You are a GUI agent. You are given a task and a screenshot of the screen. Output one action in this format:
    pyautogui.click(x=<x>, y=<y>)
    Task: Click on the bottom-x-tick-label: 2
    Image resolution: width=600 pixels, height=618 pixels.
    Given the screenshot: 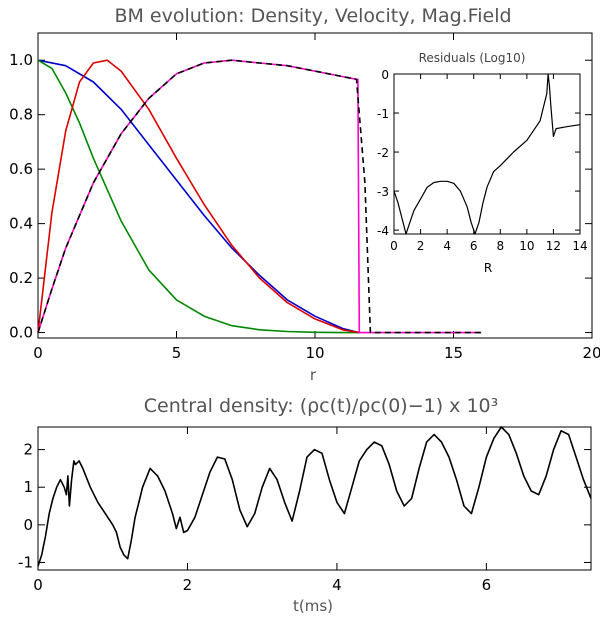 What is the action you would take?
    pyautogui.click(x=188, y=585)
    